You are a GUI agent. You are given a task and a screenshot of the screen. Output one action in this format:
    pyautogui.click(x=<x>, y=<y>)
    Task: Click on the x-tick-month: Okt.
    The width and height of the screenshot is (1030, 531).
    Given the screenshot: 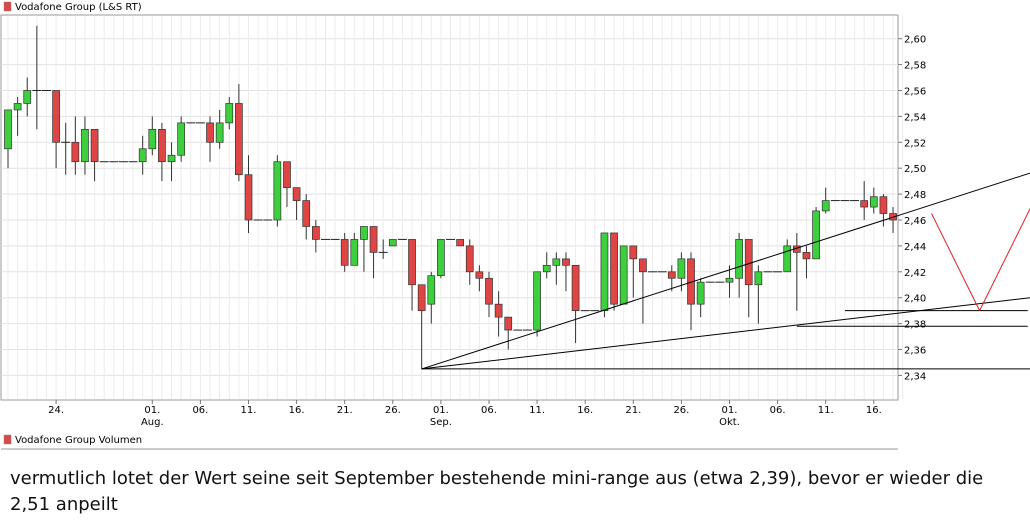 What is the action you would take?
    pyautogui.click(x=729, y=422)
    